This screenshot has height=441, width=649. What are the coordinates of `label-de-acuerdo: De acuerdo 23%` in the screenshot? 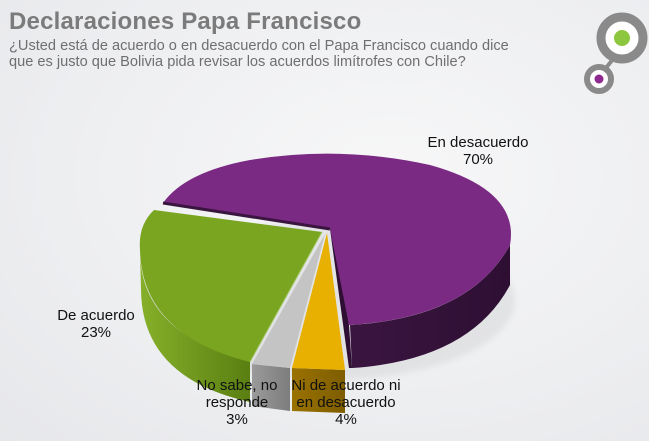 It's located at (96, 324).